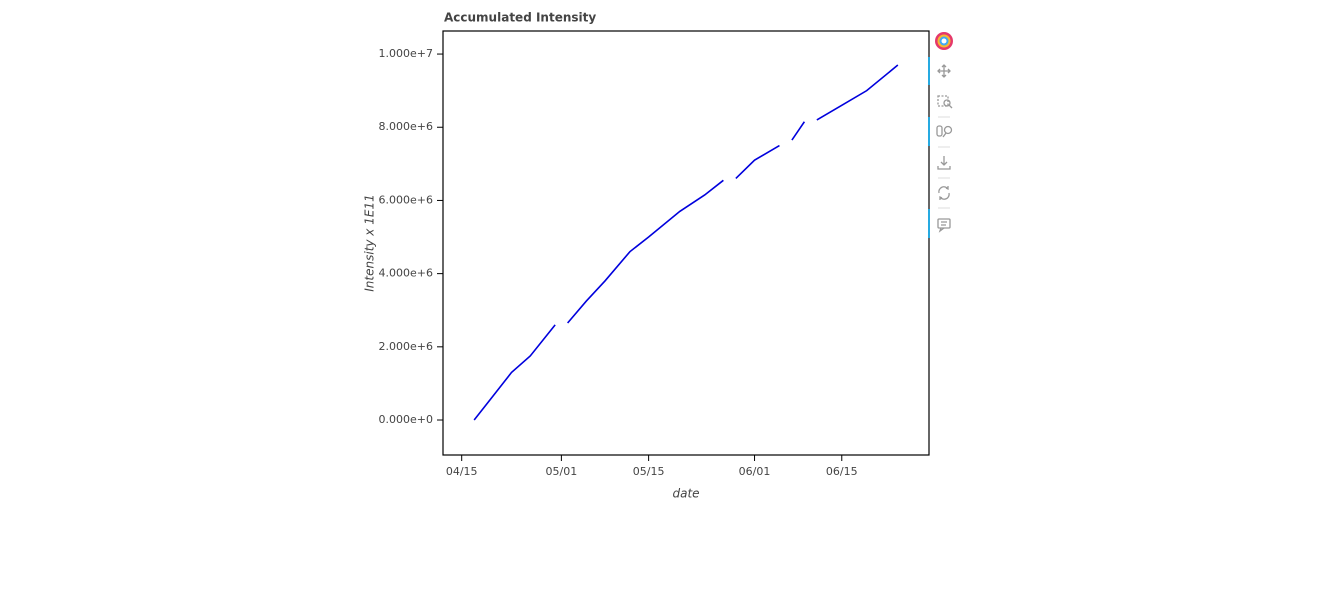 This screenshot has height=600, width=1318. What do you see at coordinates (755, 471) in the screenshot?
I see `x-tick-label: 06/01` at bounding box center [755, 471].